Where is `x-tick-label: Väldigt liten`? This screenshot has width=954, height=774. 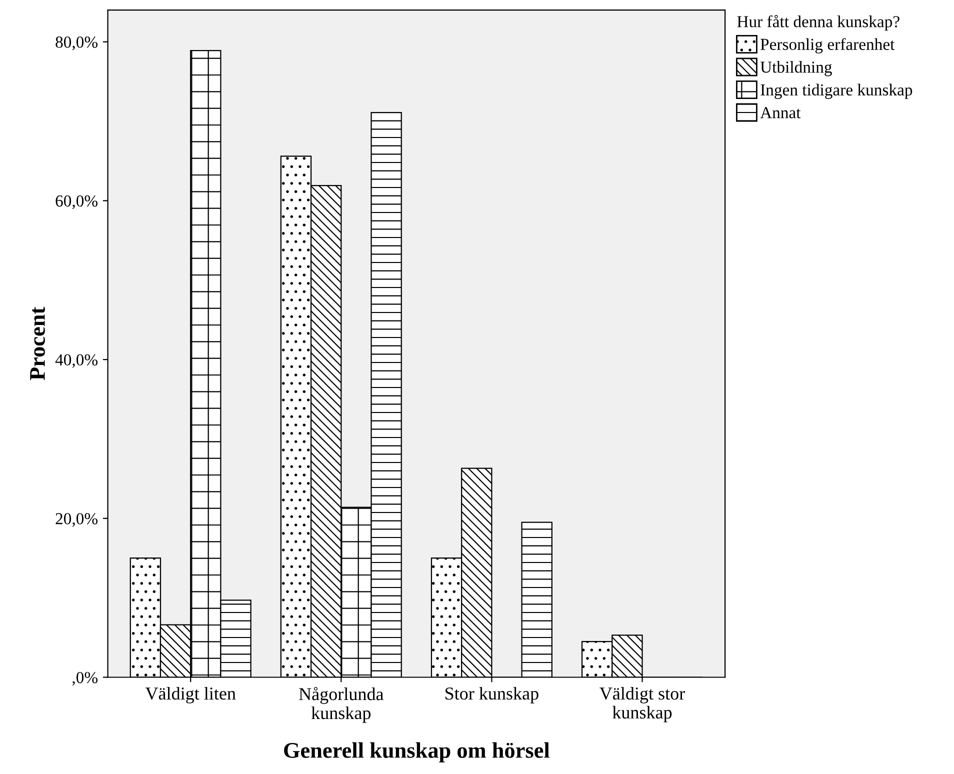
x-tick-label: Väldigt liten is located at coordinates (190, 695).